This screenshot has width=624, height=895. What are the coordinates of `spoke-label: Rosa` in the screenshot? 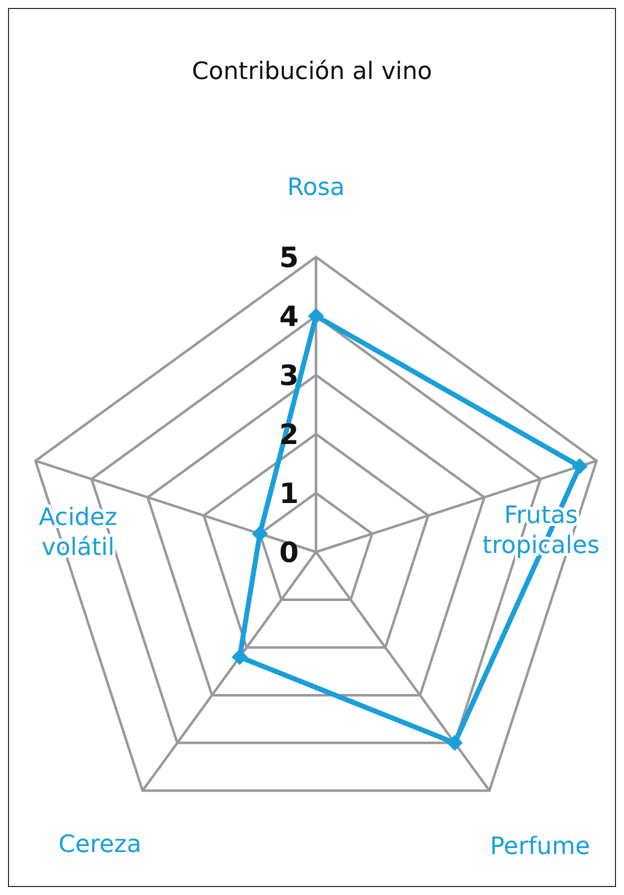 It's located at (316, 187).